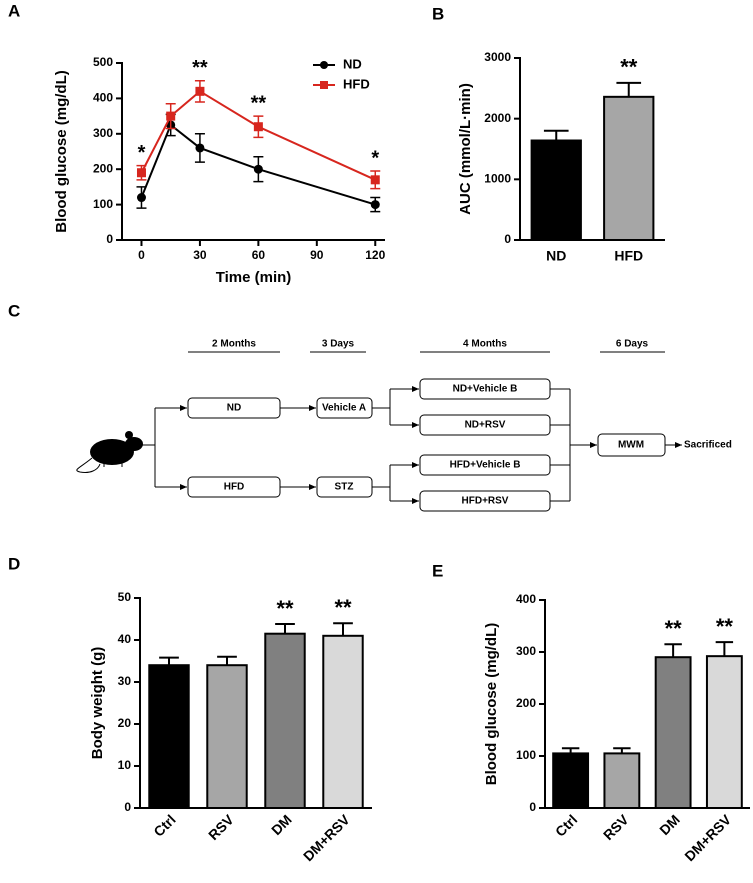  I want to click on node-label: HFD+Vehicle B, so click(485, 465).